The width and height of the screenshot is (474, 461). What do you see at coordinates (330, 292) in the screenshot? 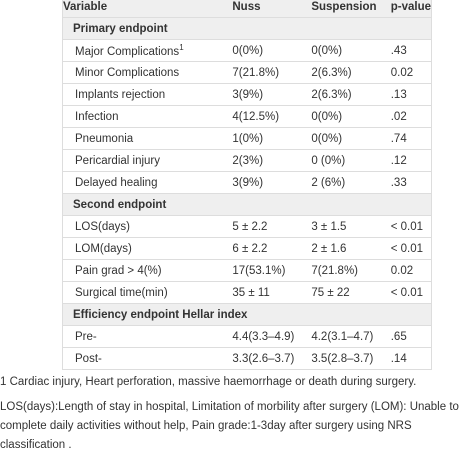
I see `cell-text: 75 ± 22` at bounding box center [330, 292].